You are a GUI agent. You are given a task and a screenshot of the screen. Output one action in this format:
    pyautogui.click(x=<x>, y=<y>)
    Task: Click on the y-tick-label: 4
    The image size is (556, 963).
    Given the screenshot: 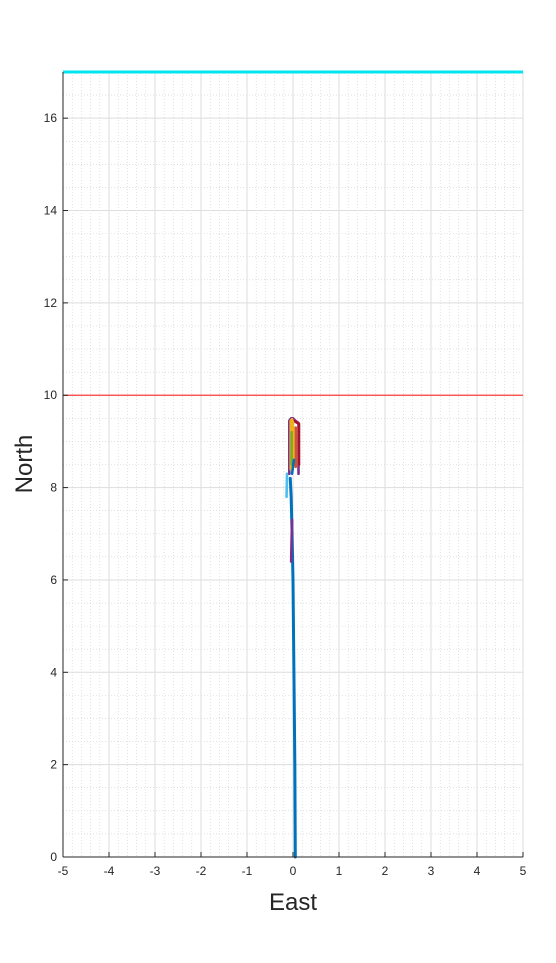 What is the action you would take?
    pyautogui.click(x=53, y=672)
    